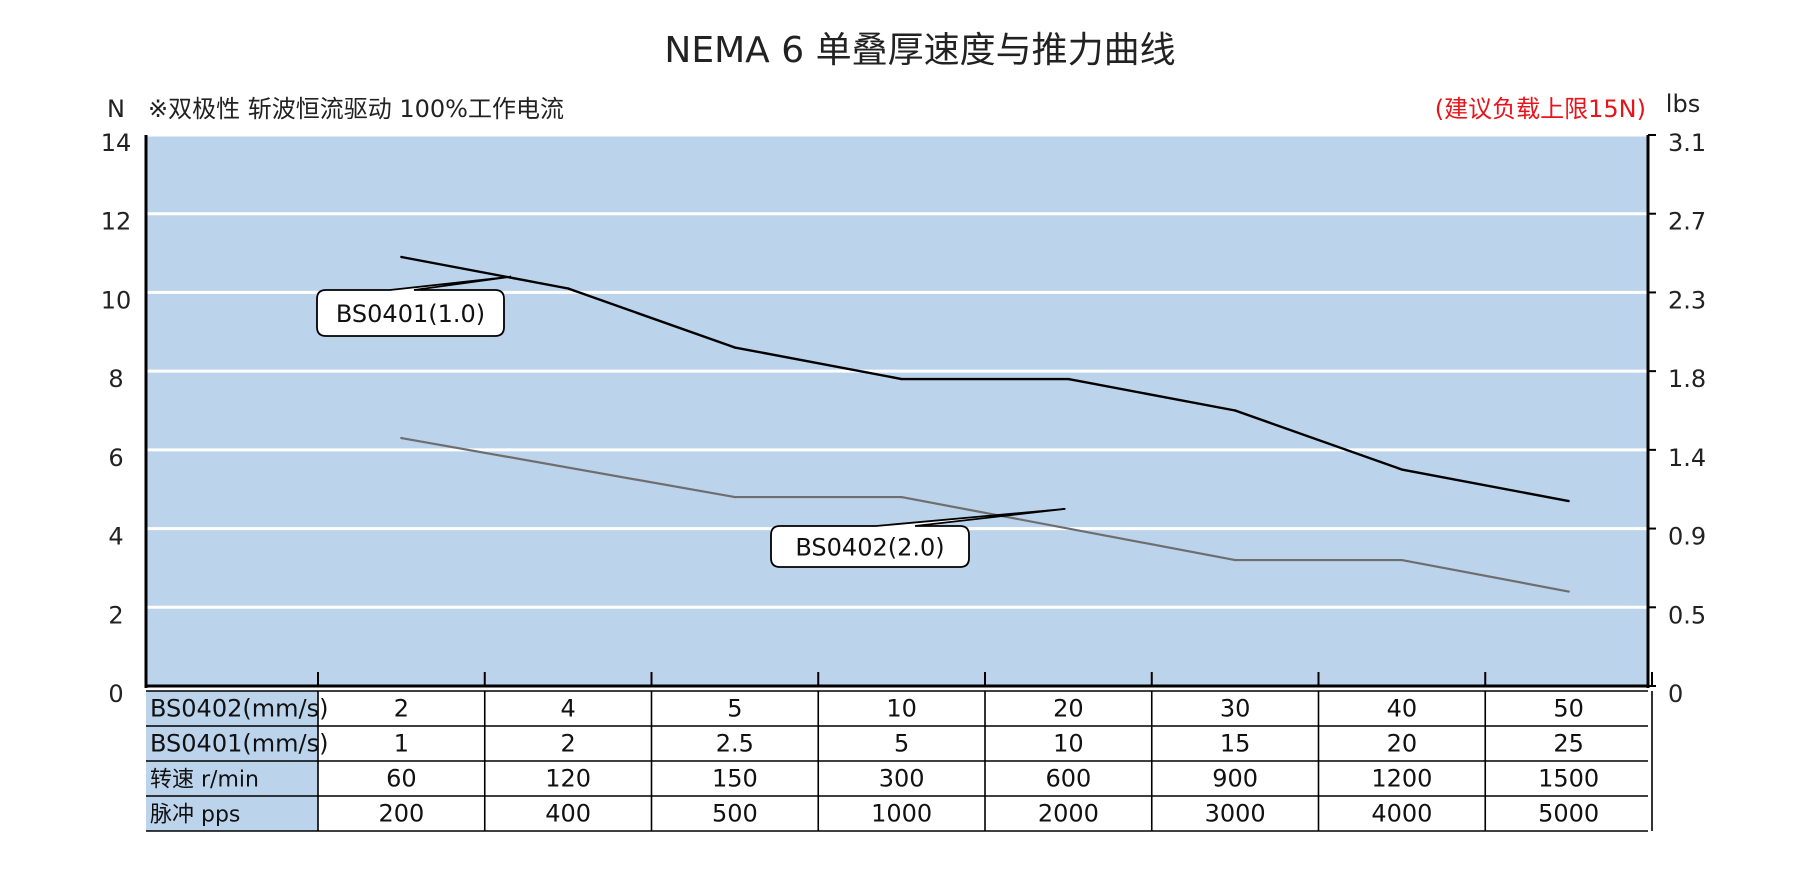 Image resolution: width=1800 pixels, height=881 pixels. What do you see at coordinates (919, 50) in the screenshot?
I see `chart-title: NEMA 6 单叠厚速度与推力曲线` at bounding box center [919, 50].